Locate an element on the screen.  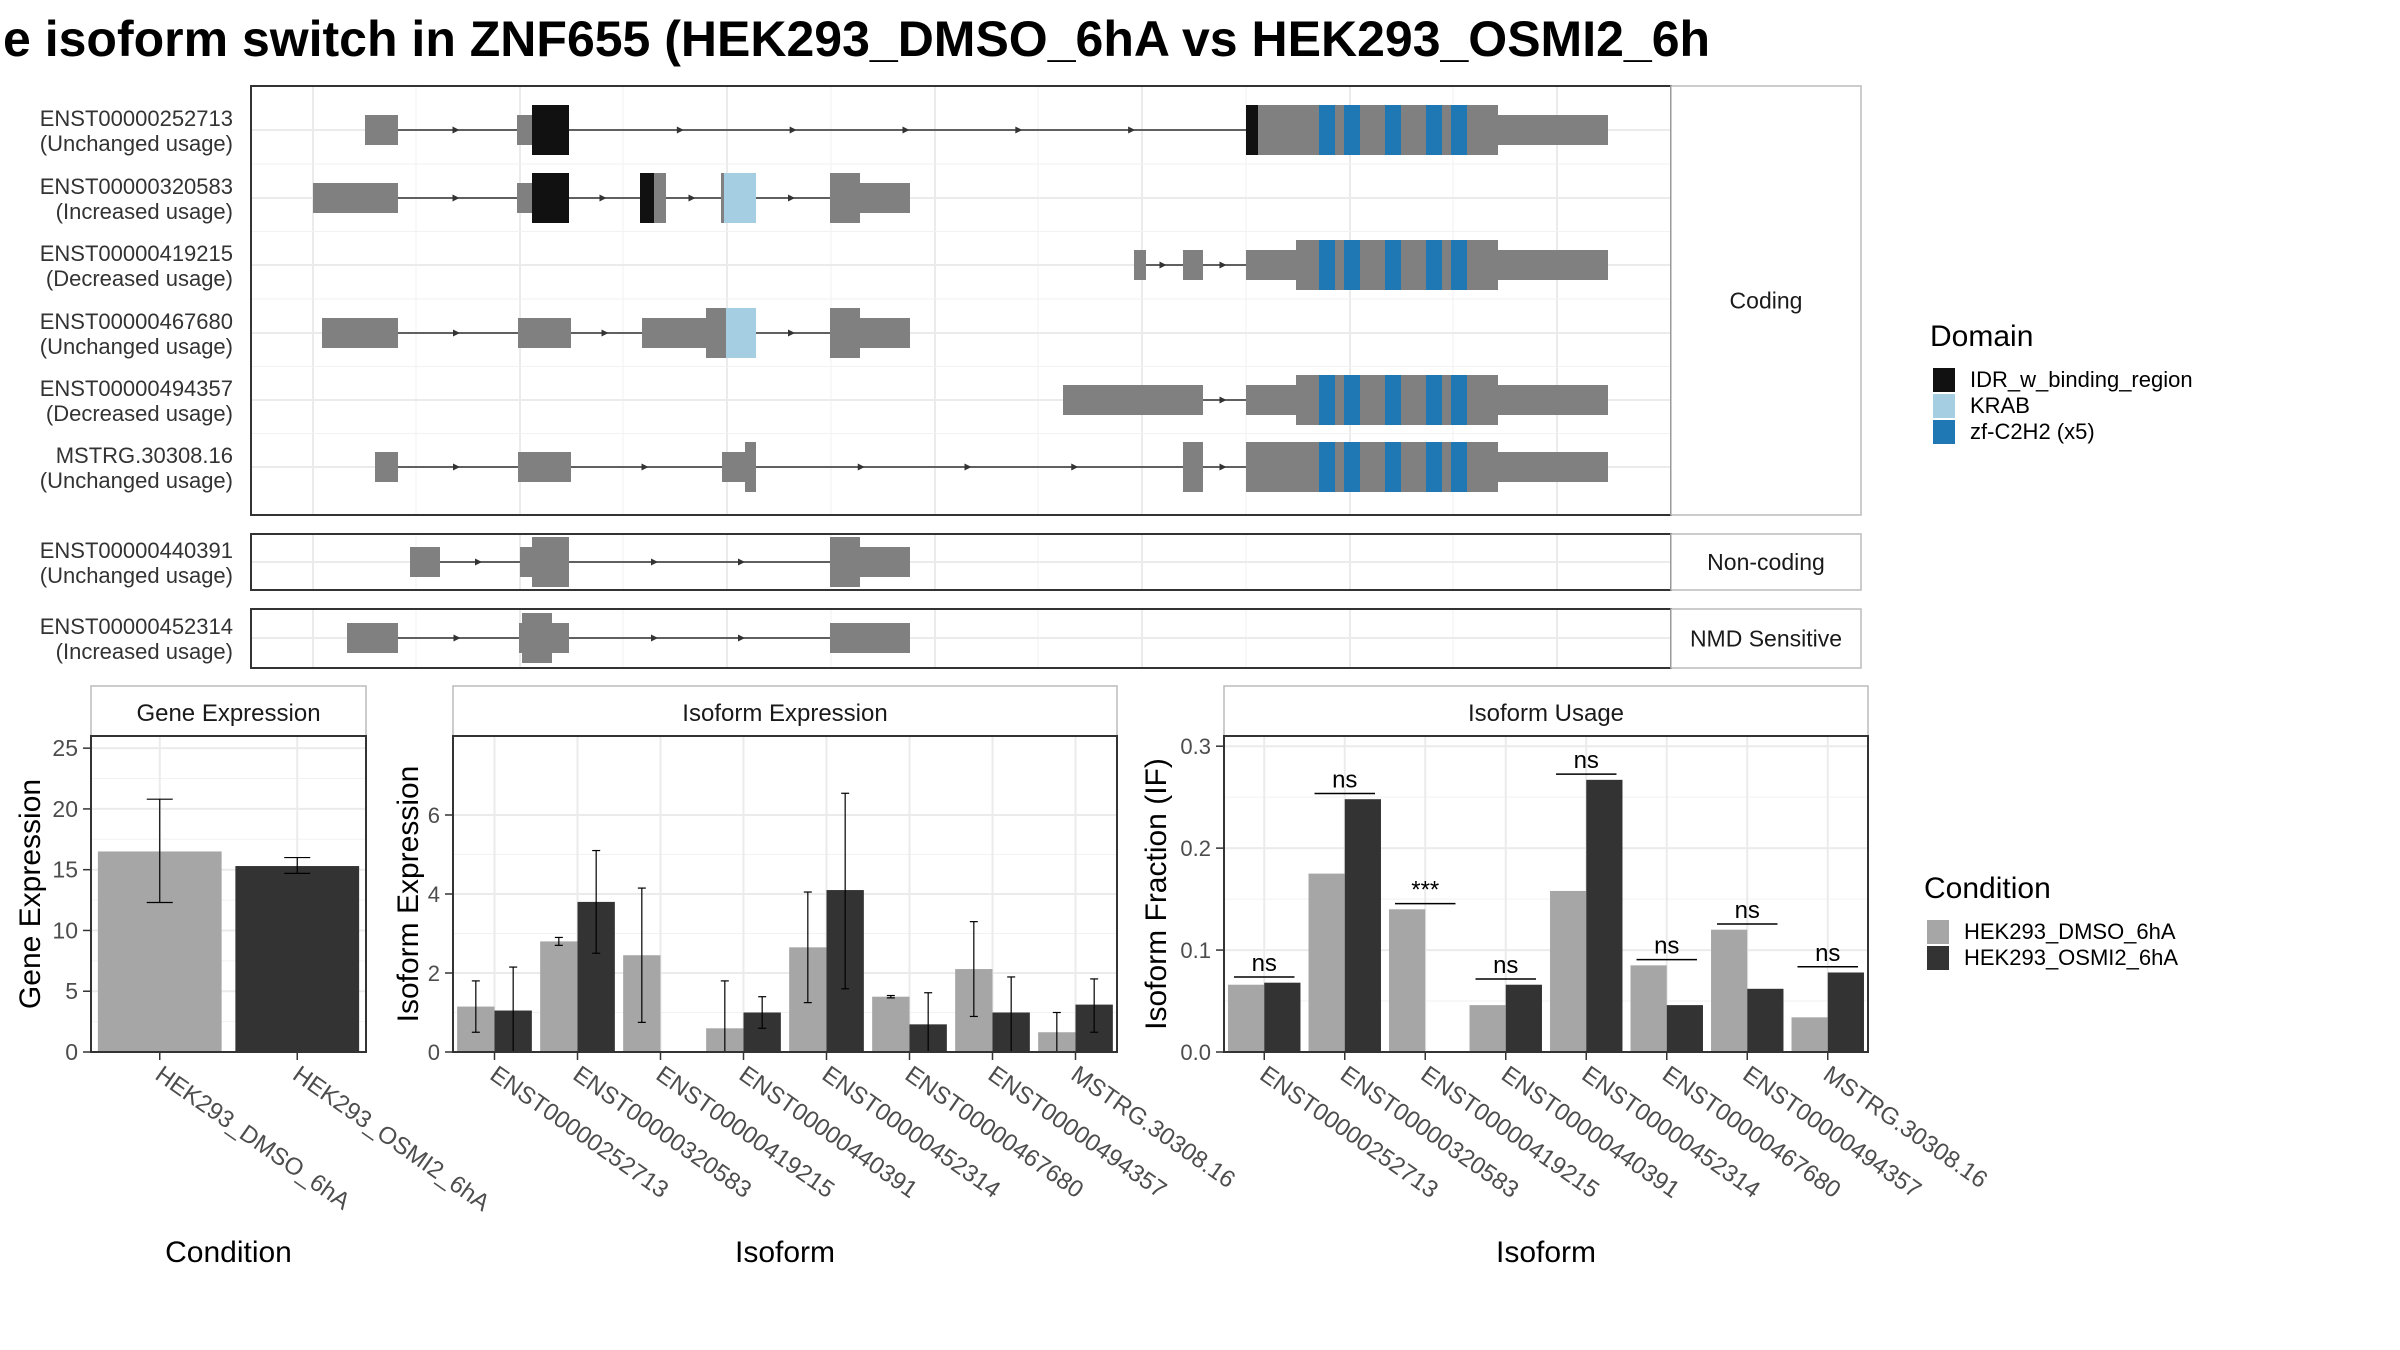
chart-title: Isoform Expression is located at coordinates (784, 713).